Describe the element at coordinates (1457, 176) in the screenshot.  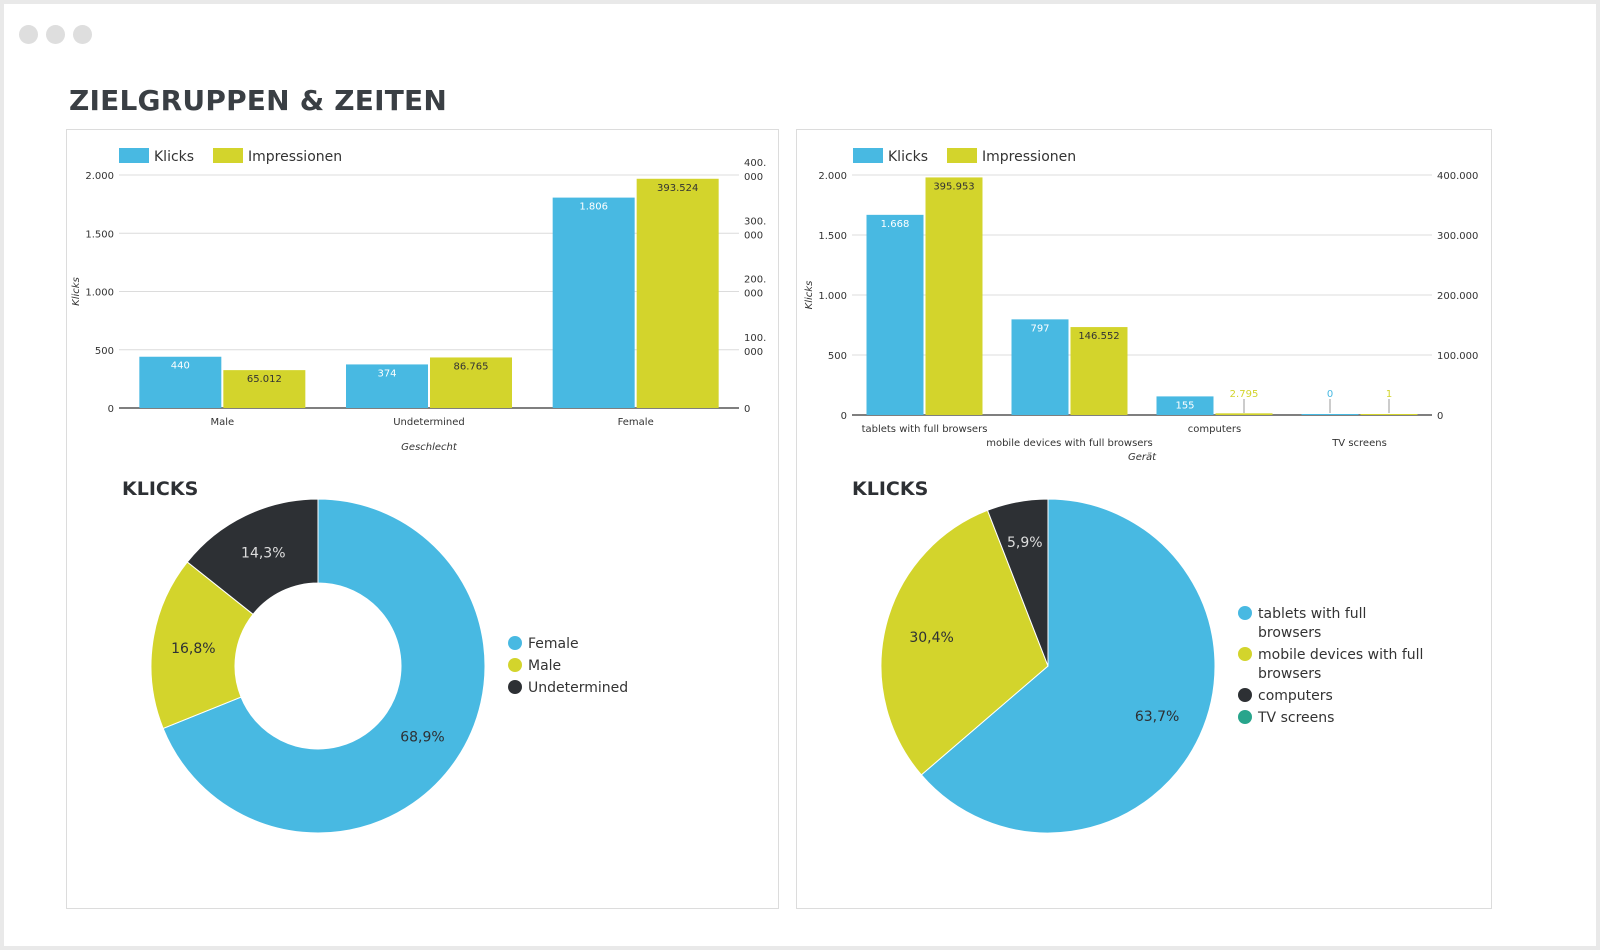
I see `y2-tick-label: 400.000` at that location.